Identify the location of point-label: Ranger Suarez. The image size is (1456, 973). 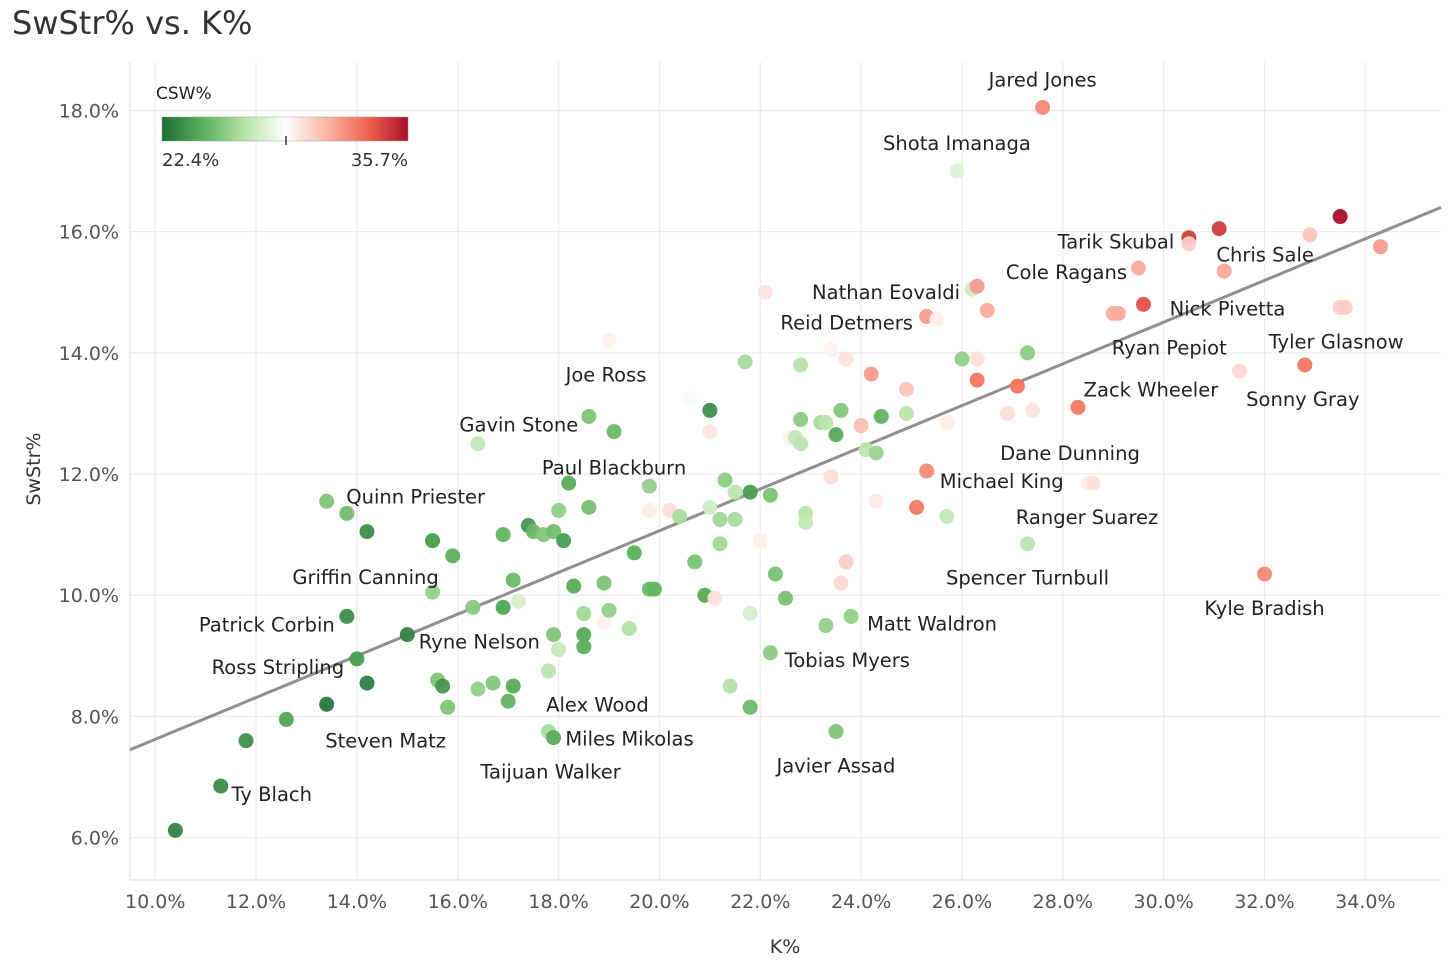
(1087, 517).